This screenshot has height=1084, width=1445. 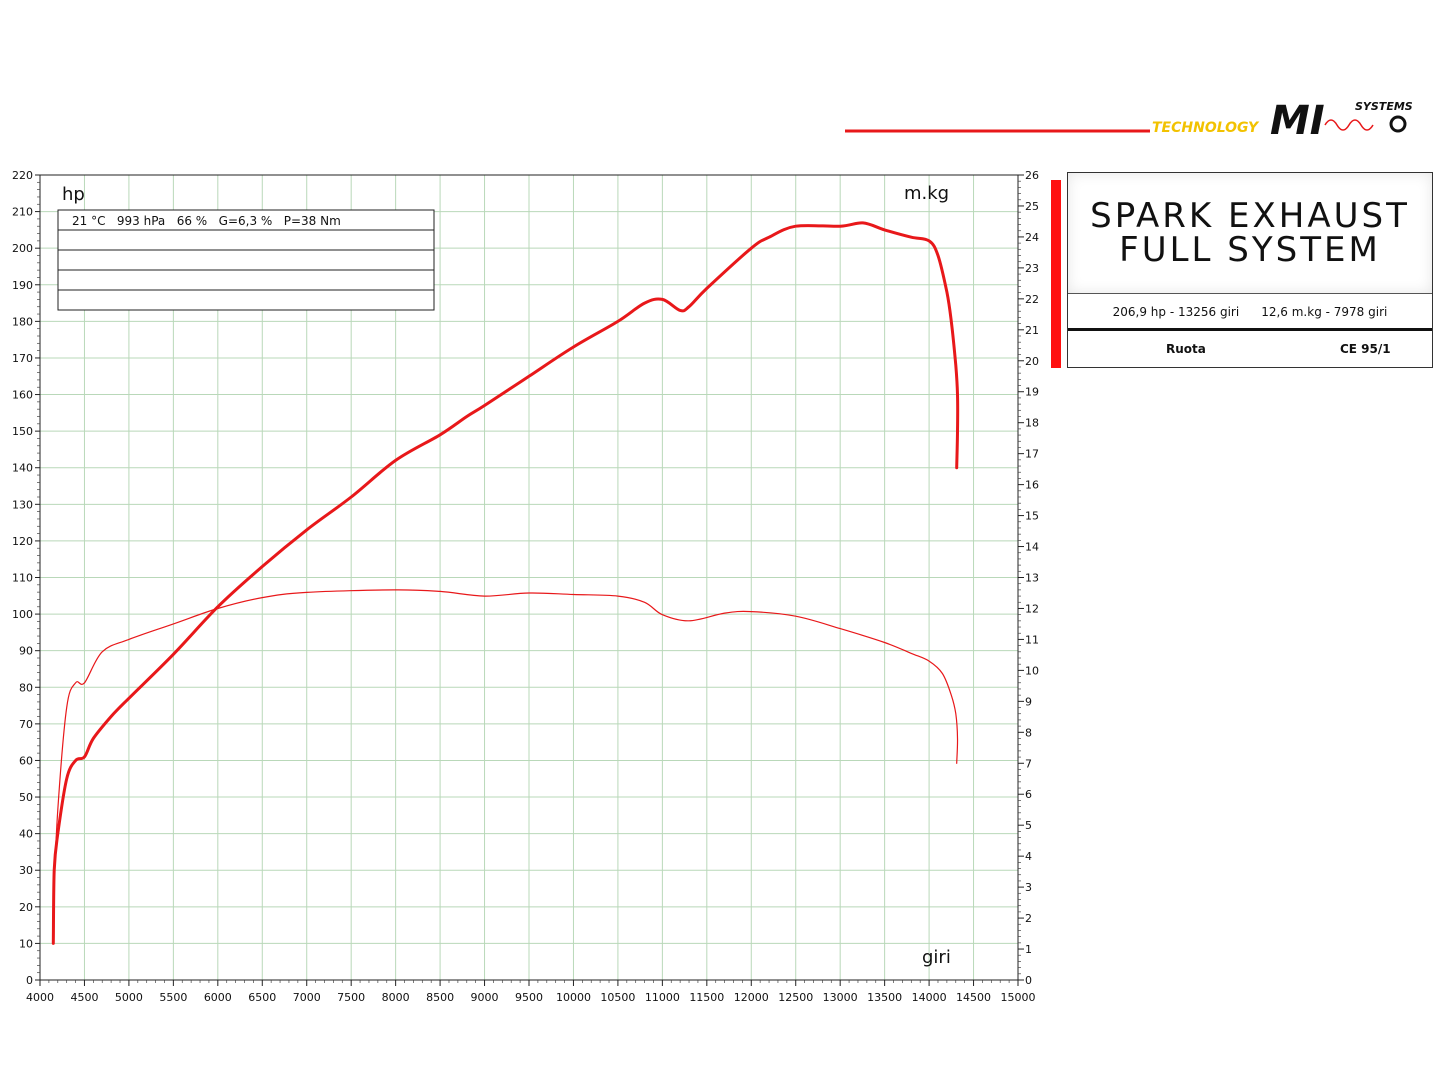 I want to click on right-tick-label: 10, so click(x=1032, y=670).